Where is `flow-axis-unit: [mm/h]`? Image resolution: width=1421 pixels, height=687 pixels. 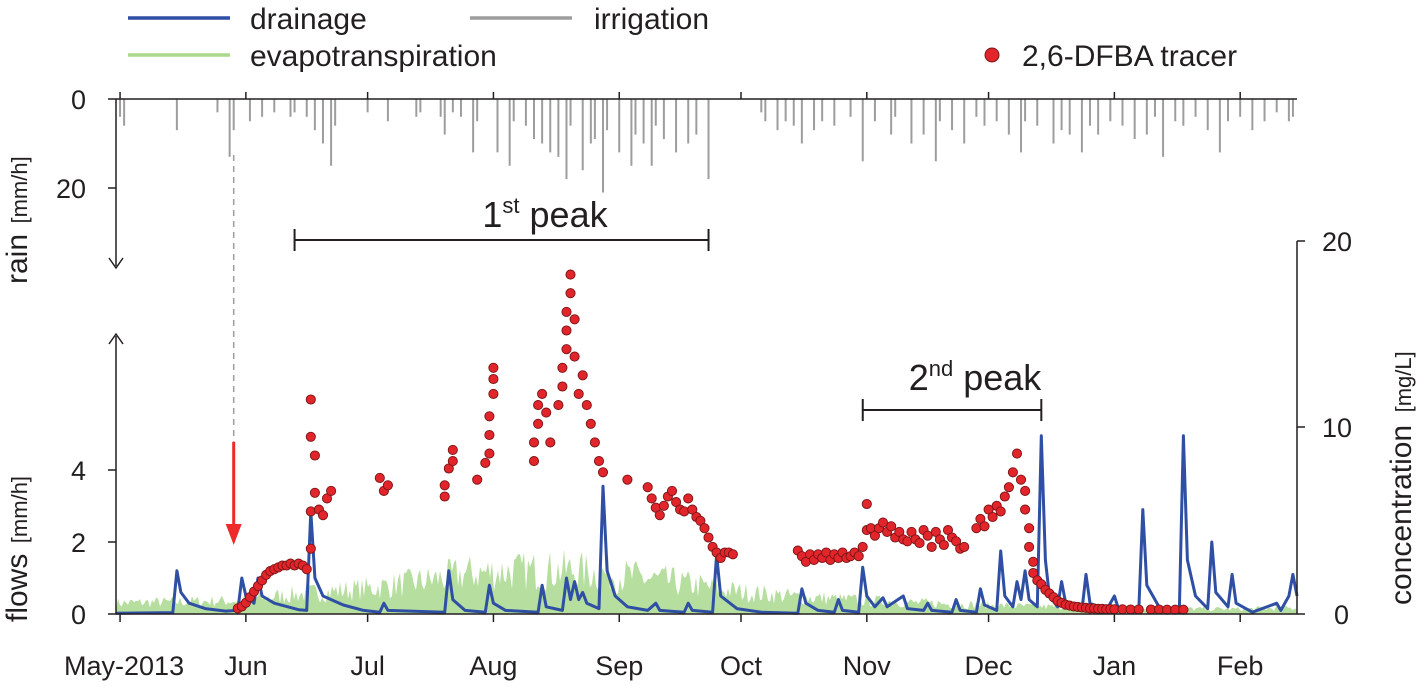
flow-axis-unit: [mm/h] is located at coordinates (19, 509).